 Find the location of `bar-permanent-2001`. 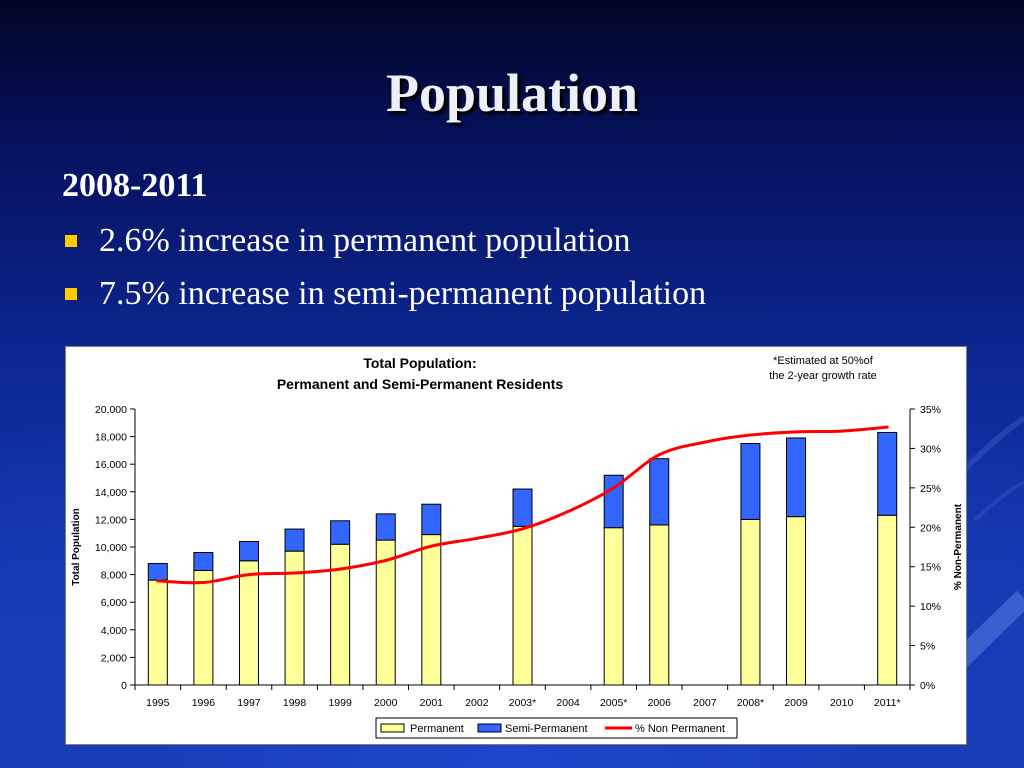

bar-permanent-2001 is located at coordinates (431, 610).